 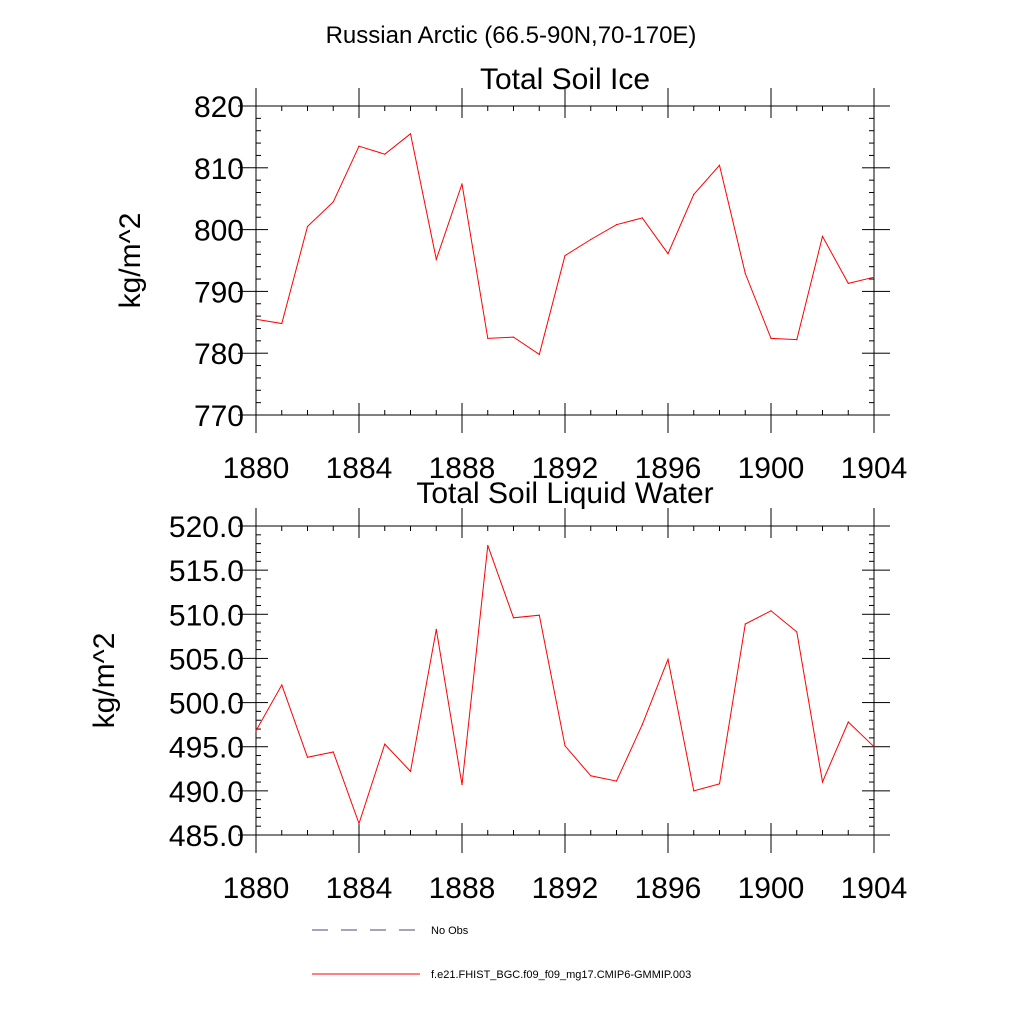 What do you see at coordinates (565, 244) in the screenshot?
I see `series-line` at bounding box center [565, 244].